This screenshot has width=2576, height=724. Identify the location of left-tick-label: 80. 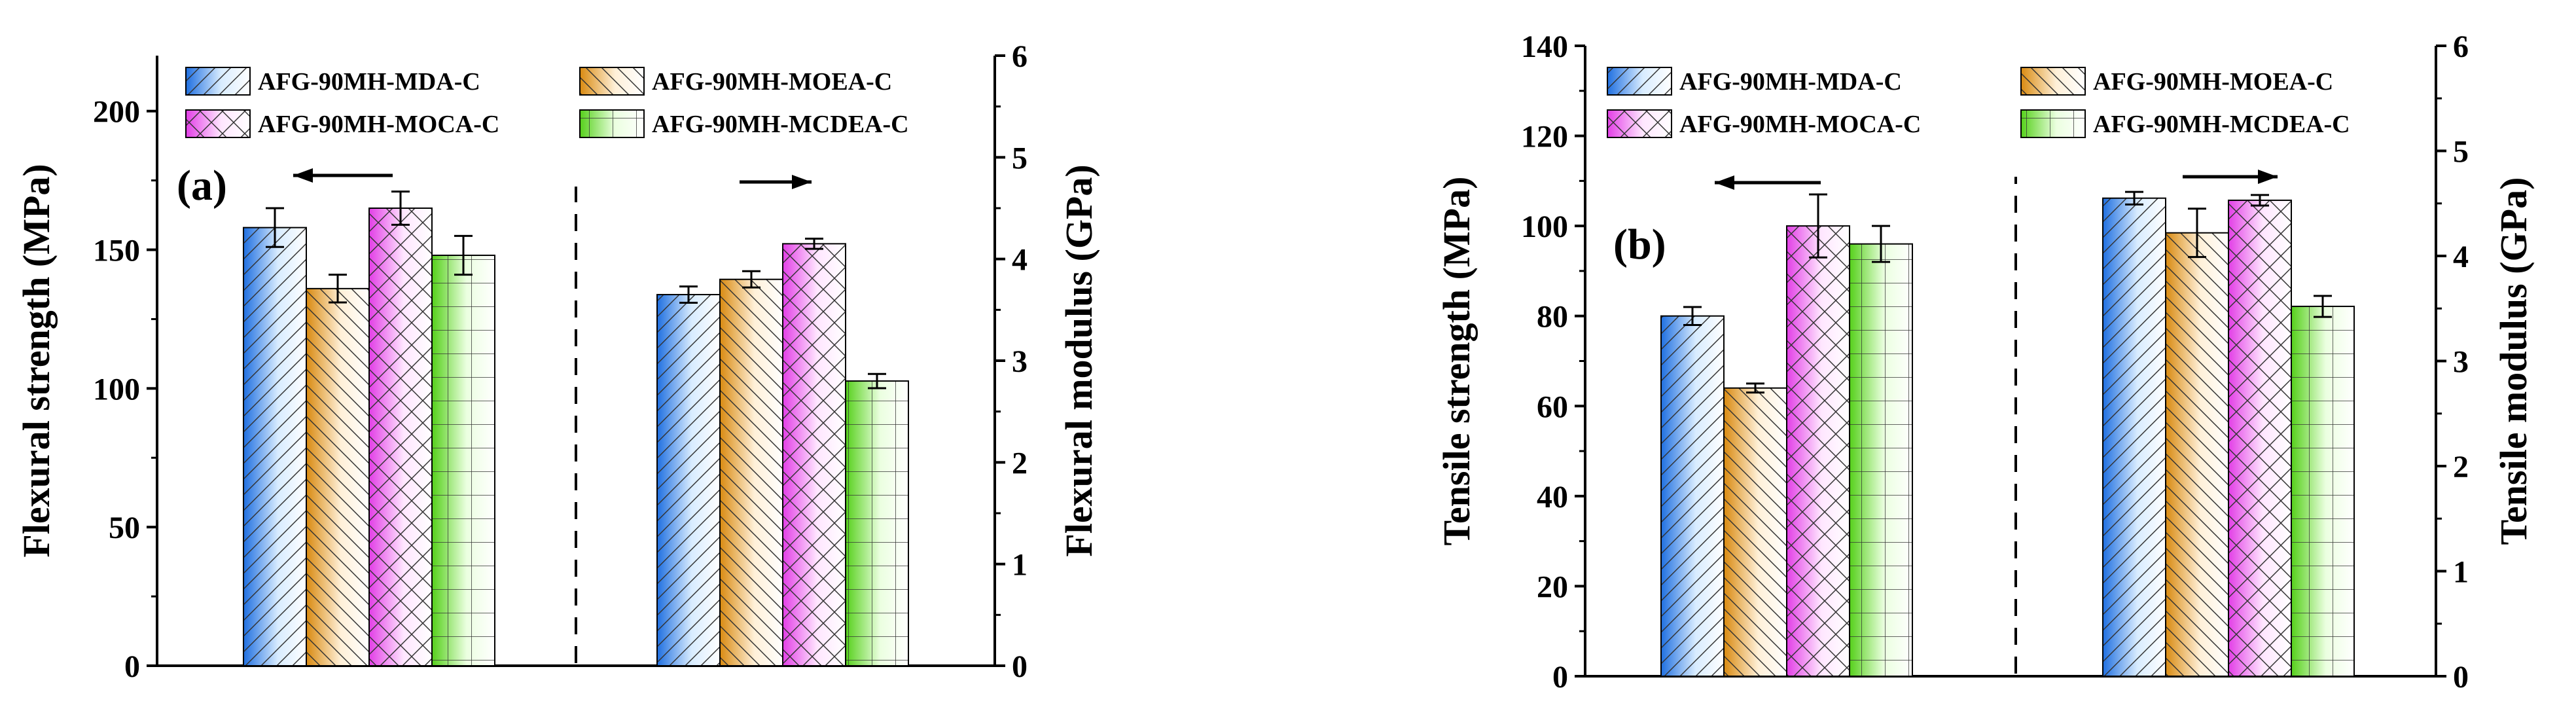
(1552, 317).